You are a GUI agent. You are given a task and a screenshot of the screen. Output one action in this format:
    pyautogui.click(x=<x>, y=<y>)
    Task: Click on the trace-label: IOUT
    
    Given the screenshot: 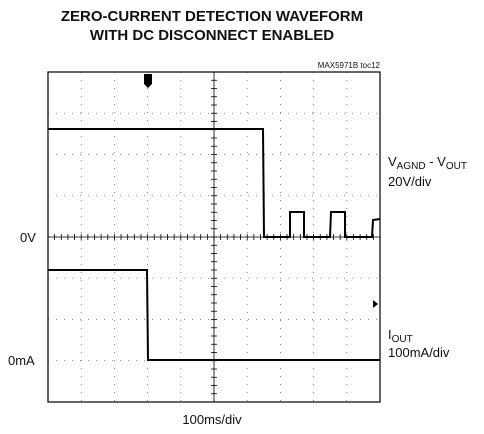 What is the action you would take?
    pyautogui.click(x=400, y=336)
    